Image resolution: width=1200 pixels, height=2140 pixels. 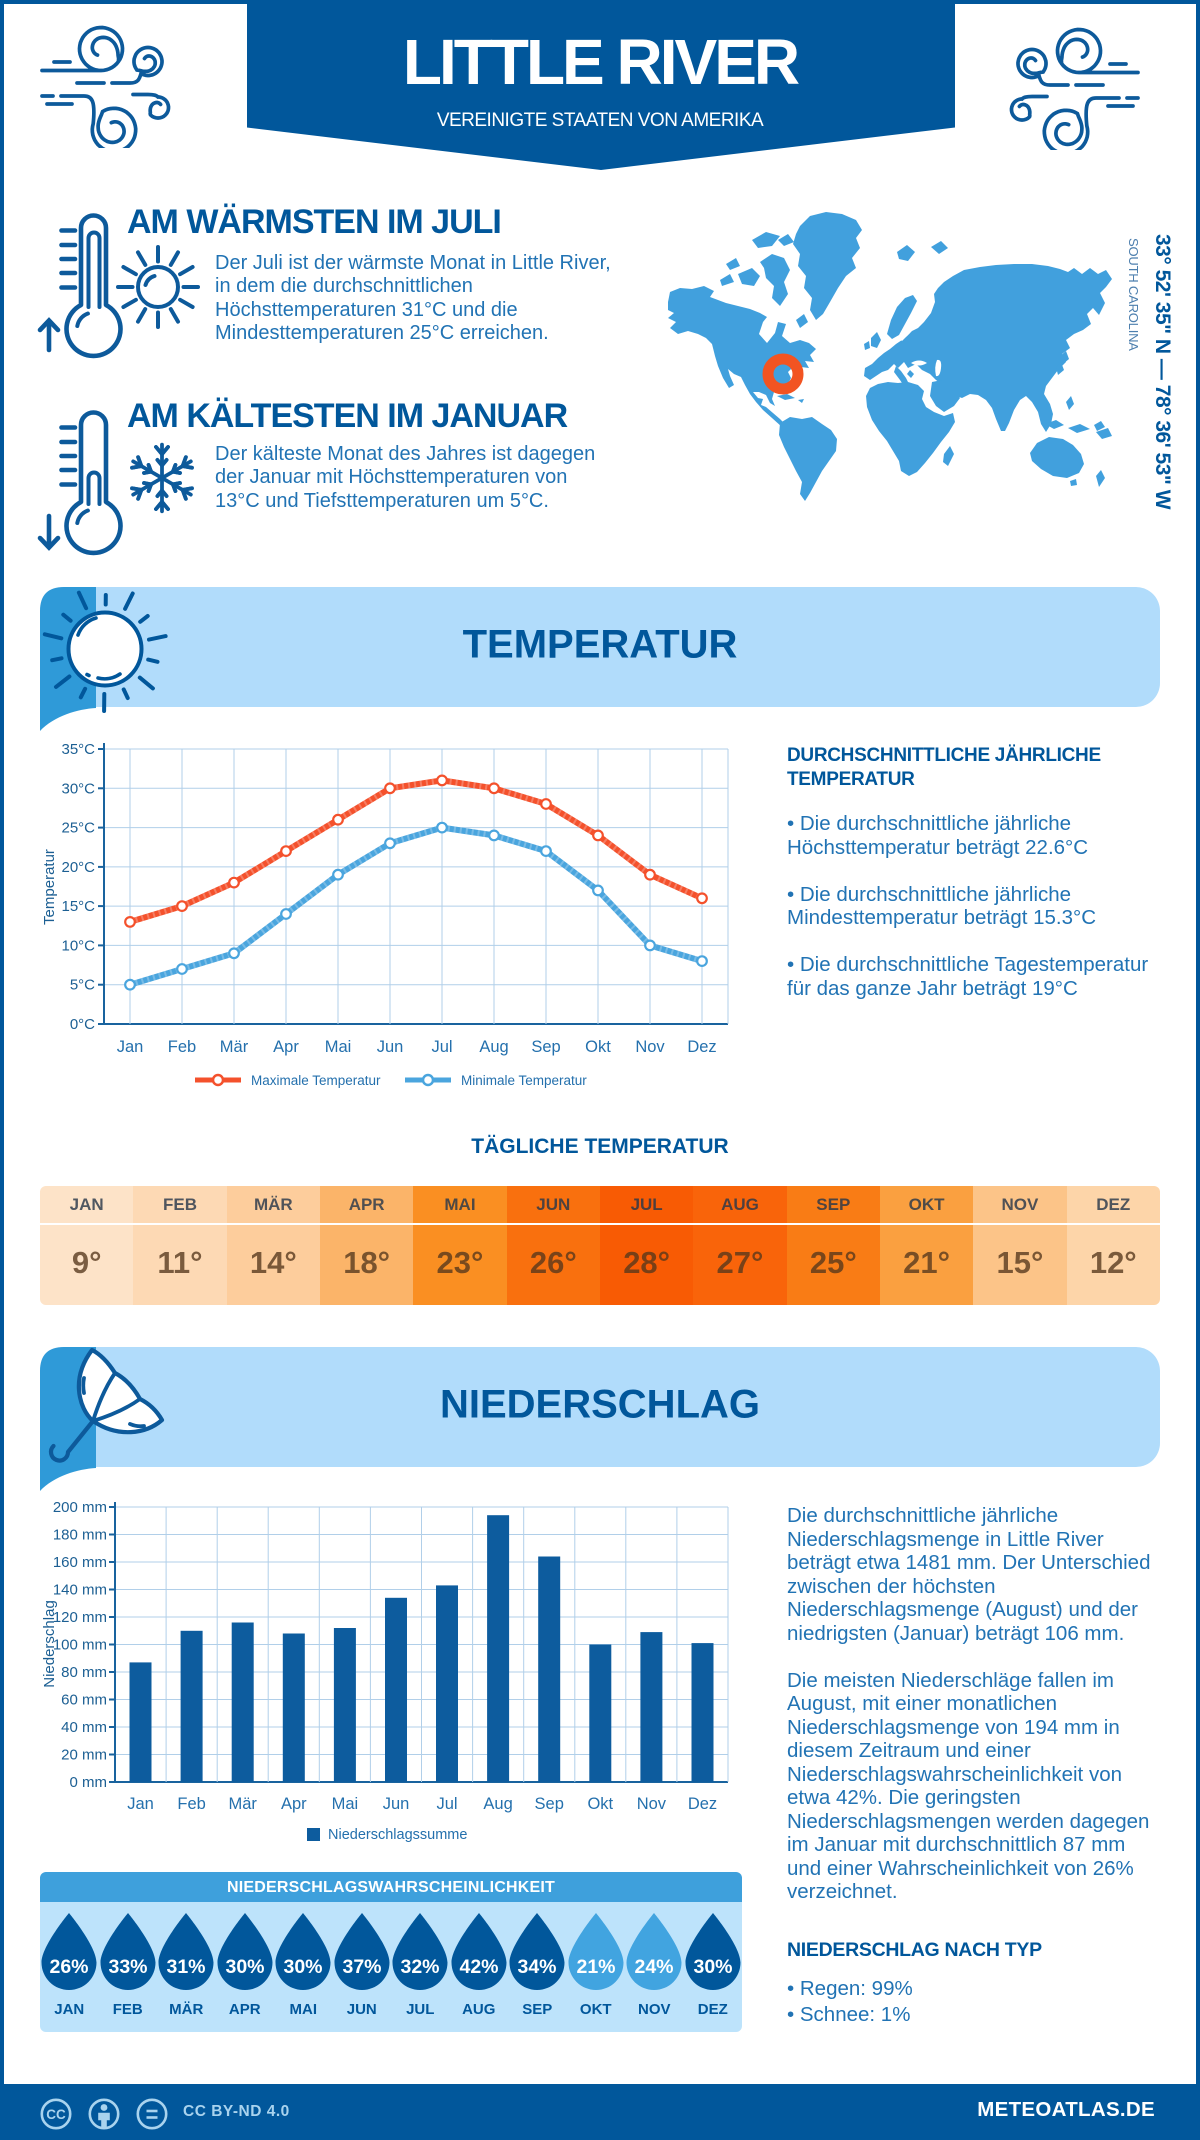 What do you see at coordinates (127, 1967) in the screenshot?
I see `svg-text: 33%` at bounding box center [127, 1967].